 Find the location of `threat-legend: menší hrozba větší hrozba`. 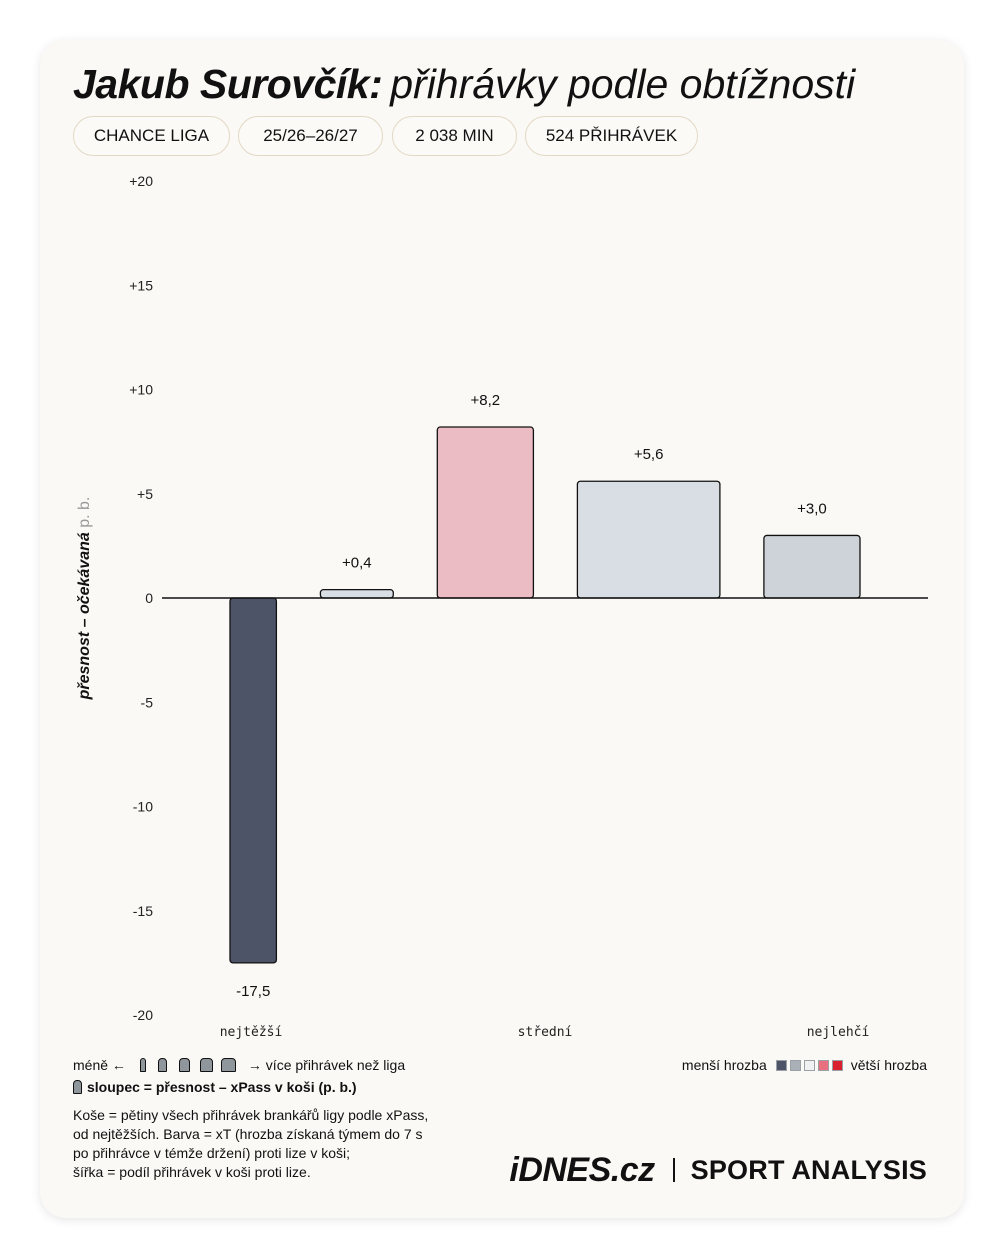

threat-legend: menší hrozba větší hrozba is located at coordinates (804, 1065).